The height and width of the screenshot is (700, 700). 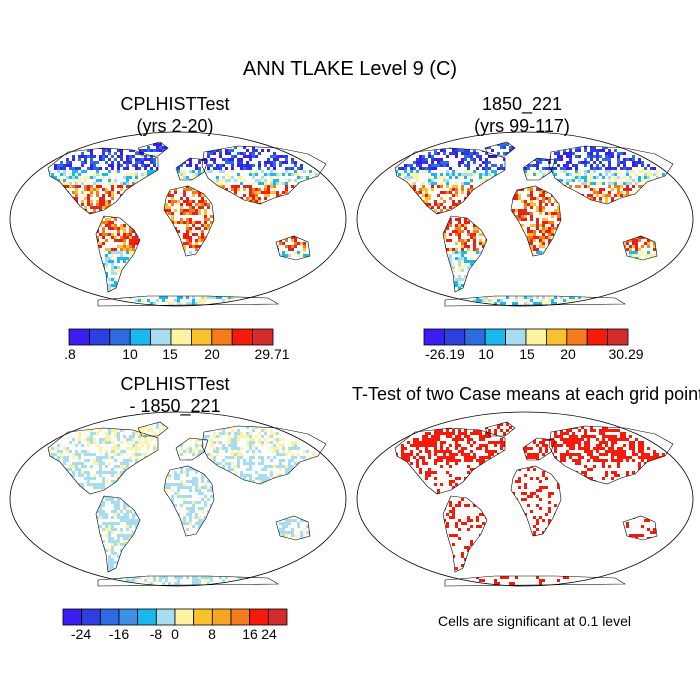 What do you see at coordinates (445, 354) in the screenshot?
I see `colorbar-label: -26.19` at bounding box center [445, 354].